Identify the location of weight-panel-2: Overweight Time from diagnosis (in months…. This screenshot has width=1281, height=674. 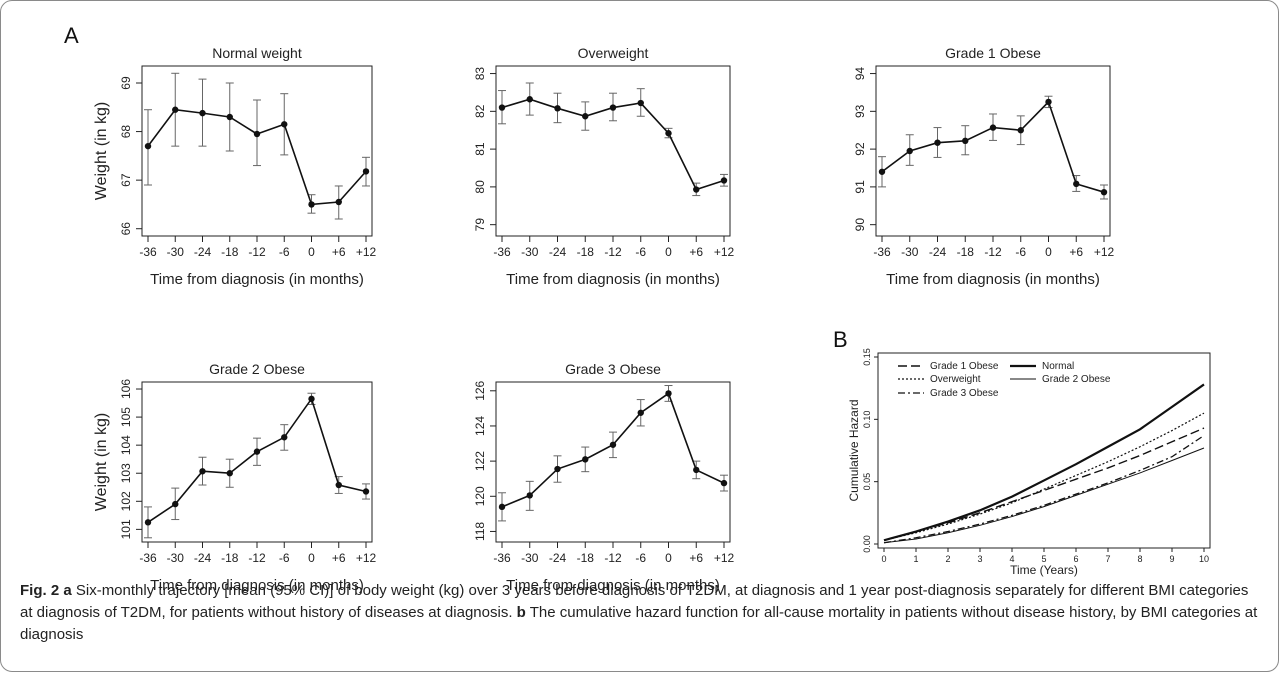
(604, 166).